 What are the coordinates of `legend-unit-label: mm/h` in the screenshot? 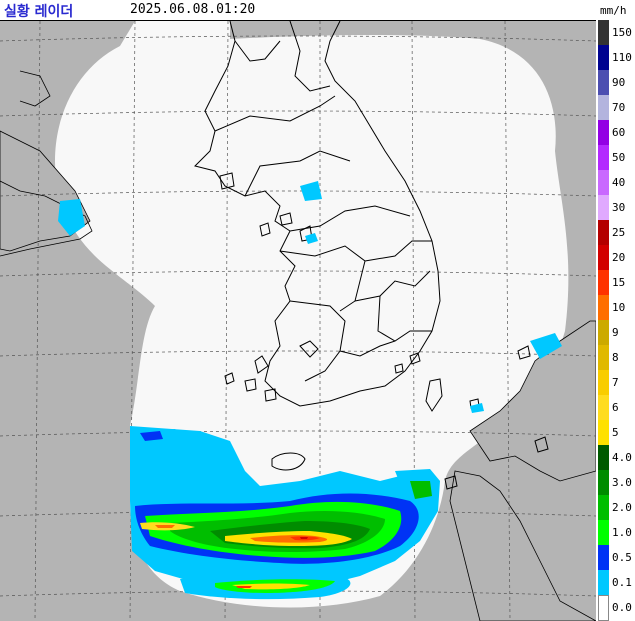 It's located at (613, 10).